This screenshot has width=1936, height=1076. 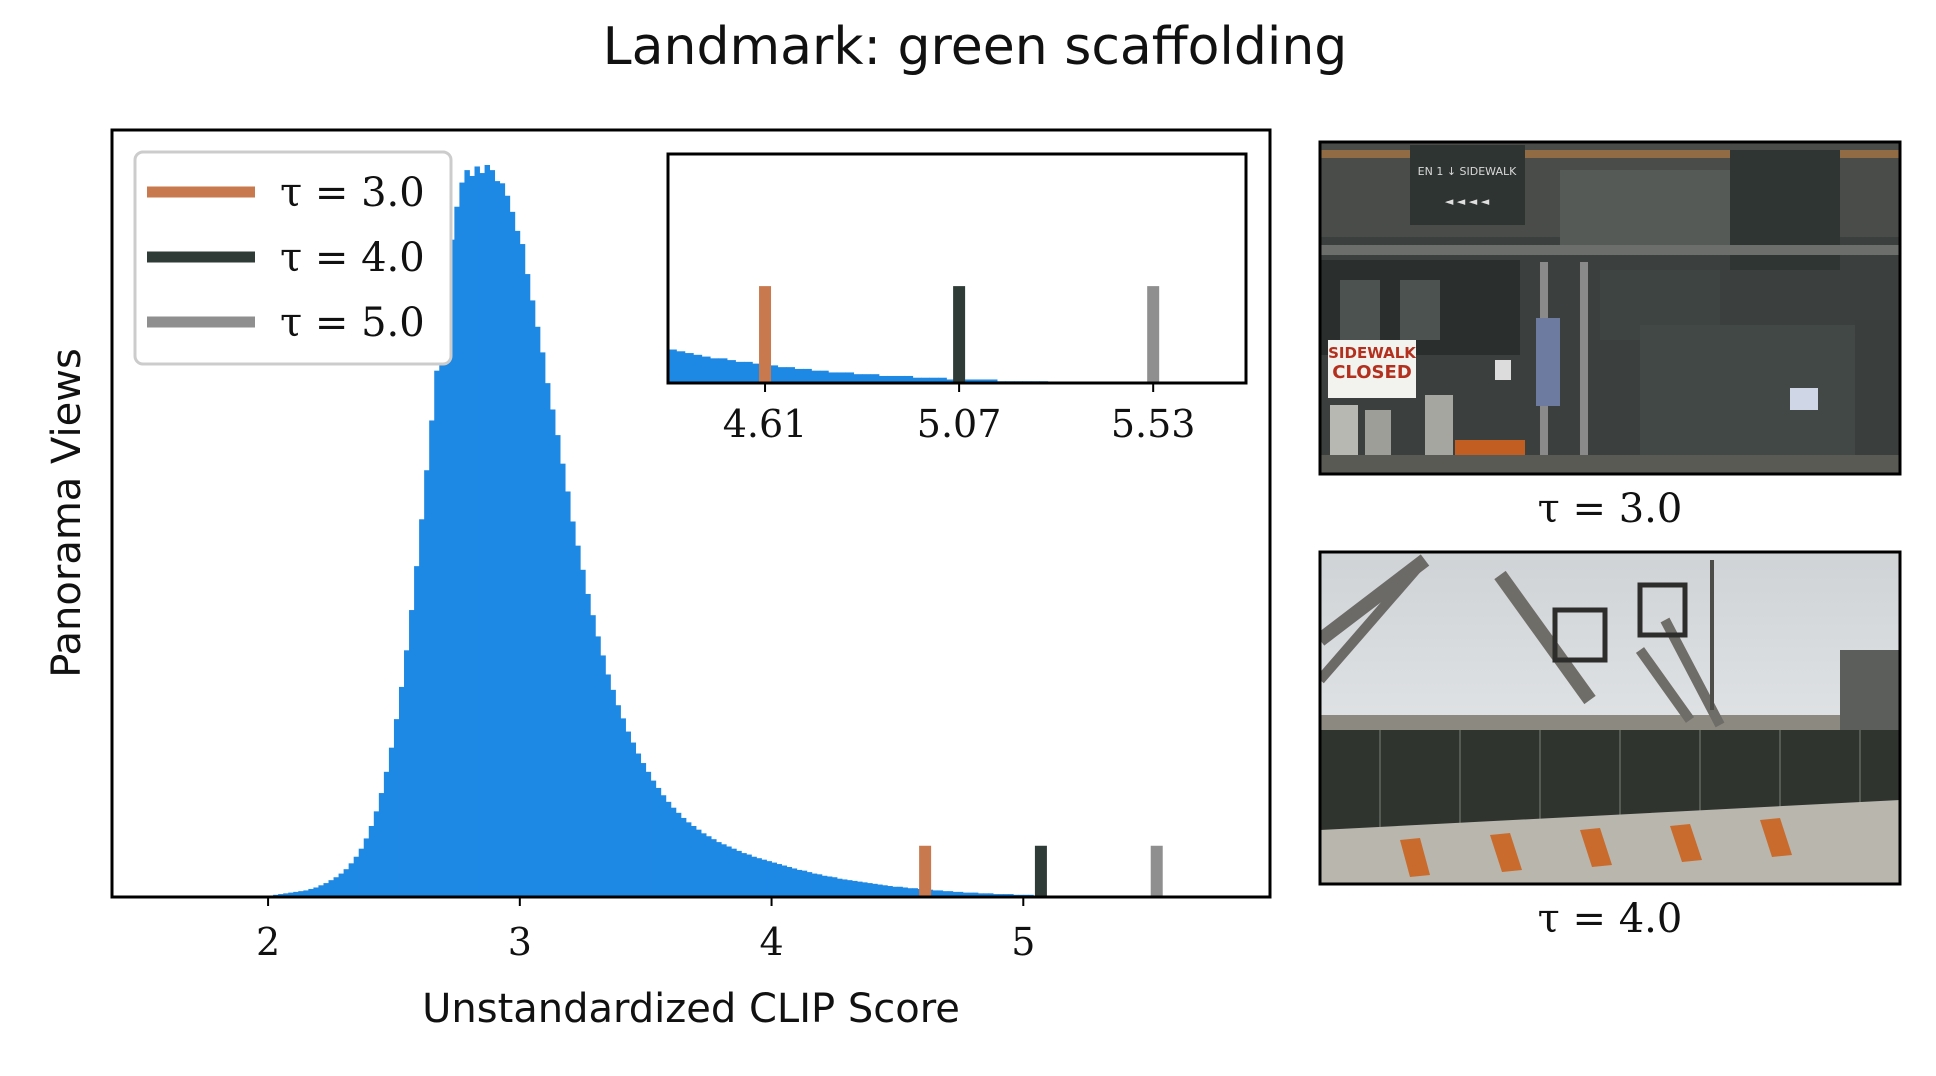 I want to click on example-image-tau-4: τ = 4.0, so click(x=1610, y=746).